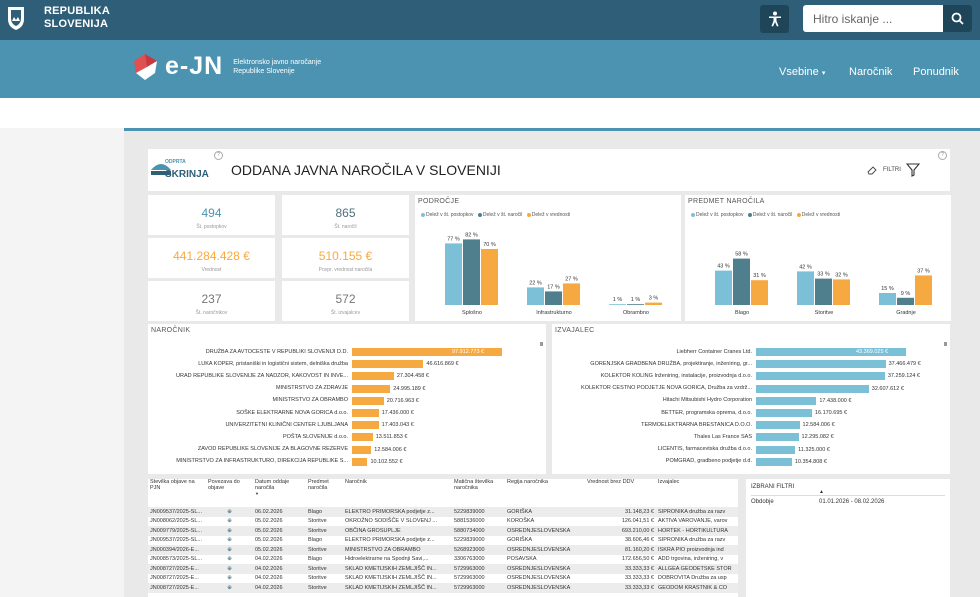  Describe the element at coordinates (873, 18) in the screenshot. I see `search-input` at that location.